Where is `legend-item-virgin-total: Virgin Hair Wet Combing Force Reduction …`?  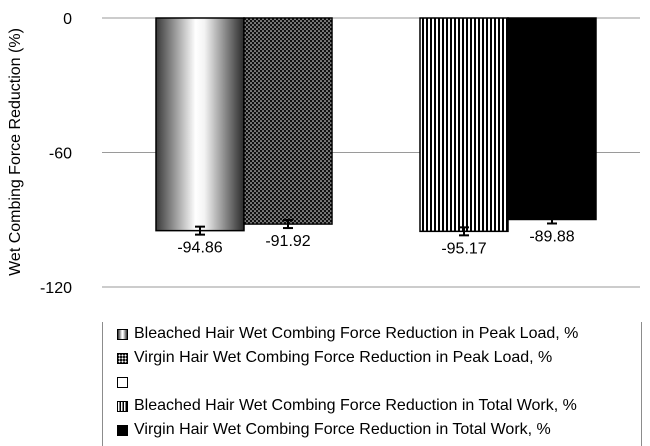 legend-item-virgin-total: Virgin Hair Wet Combing Force Reduction … is located at coordinates (379, 430).